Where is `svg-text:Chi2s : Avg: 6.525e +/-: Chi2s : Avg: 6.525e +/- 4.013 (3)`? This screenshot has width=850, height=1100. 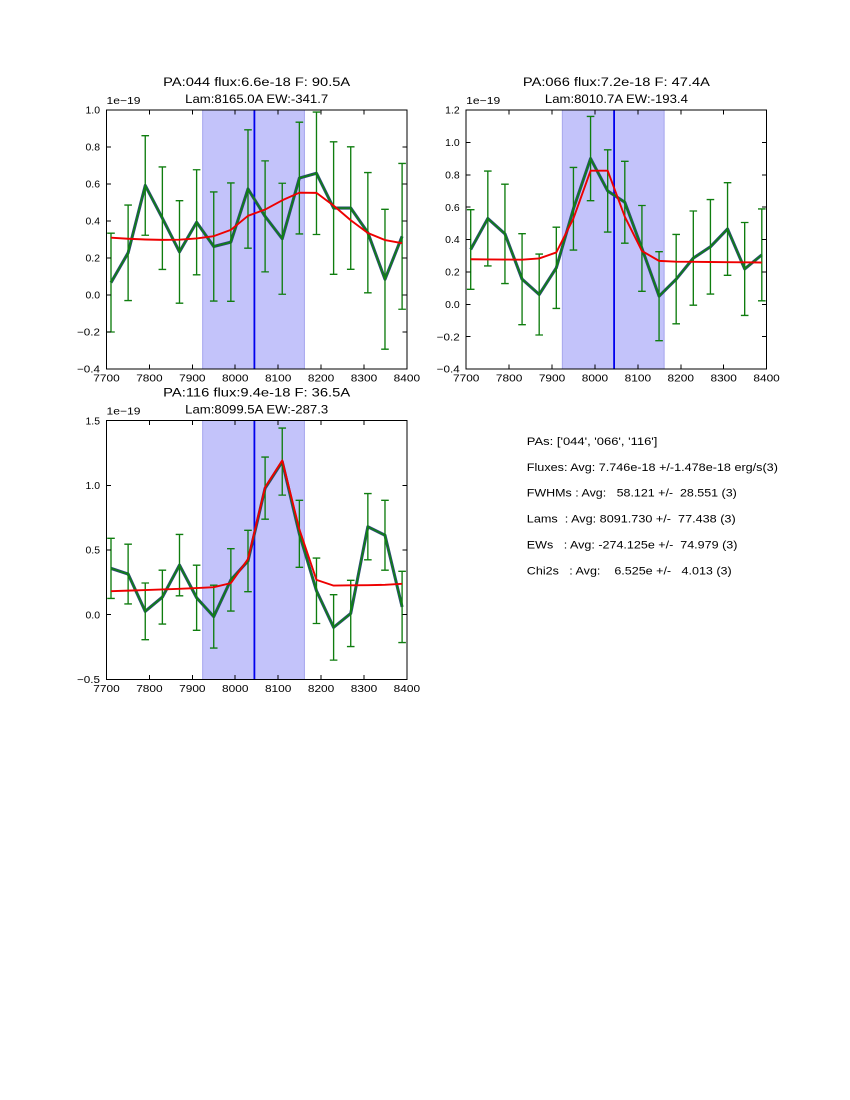
svg-text:Chi2s : Avg: 6.525e +/-: Chi2s : Avg: 6.525e +/- 4.013 (3) is located at coordinates (629, 571).